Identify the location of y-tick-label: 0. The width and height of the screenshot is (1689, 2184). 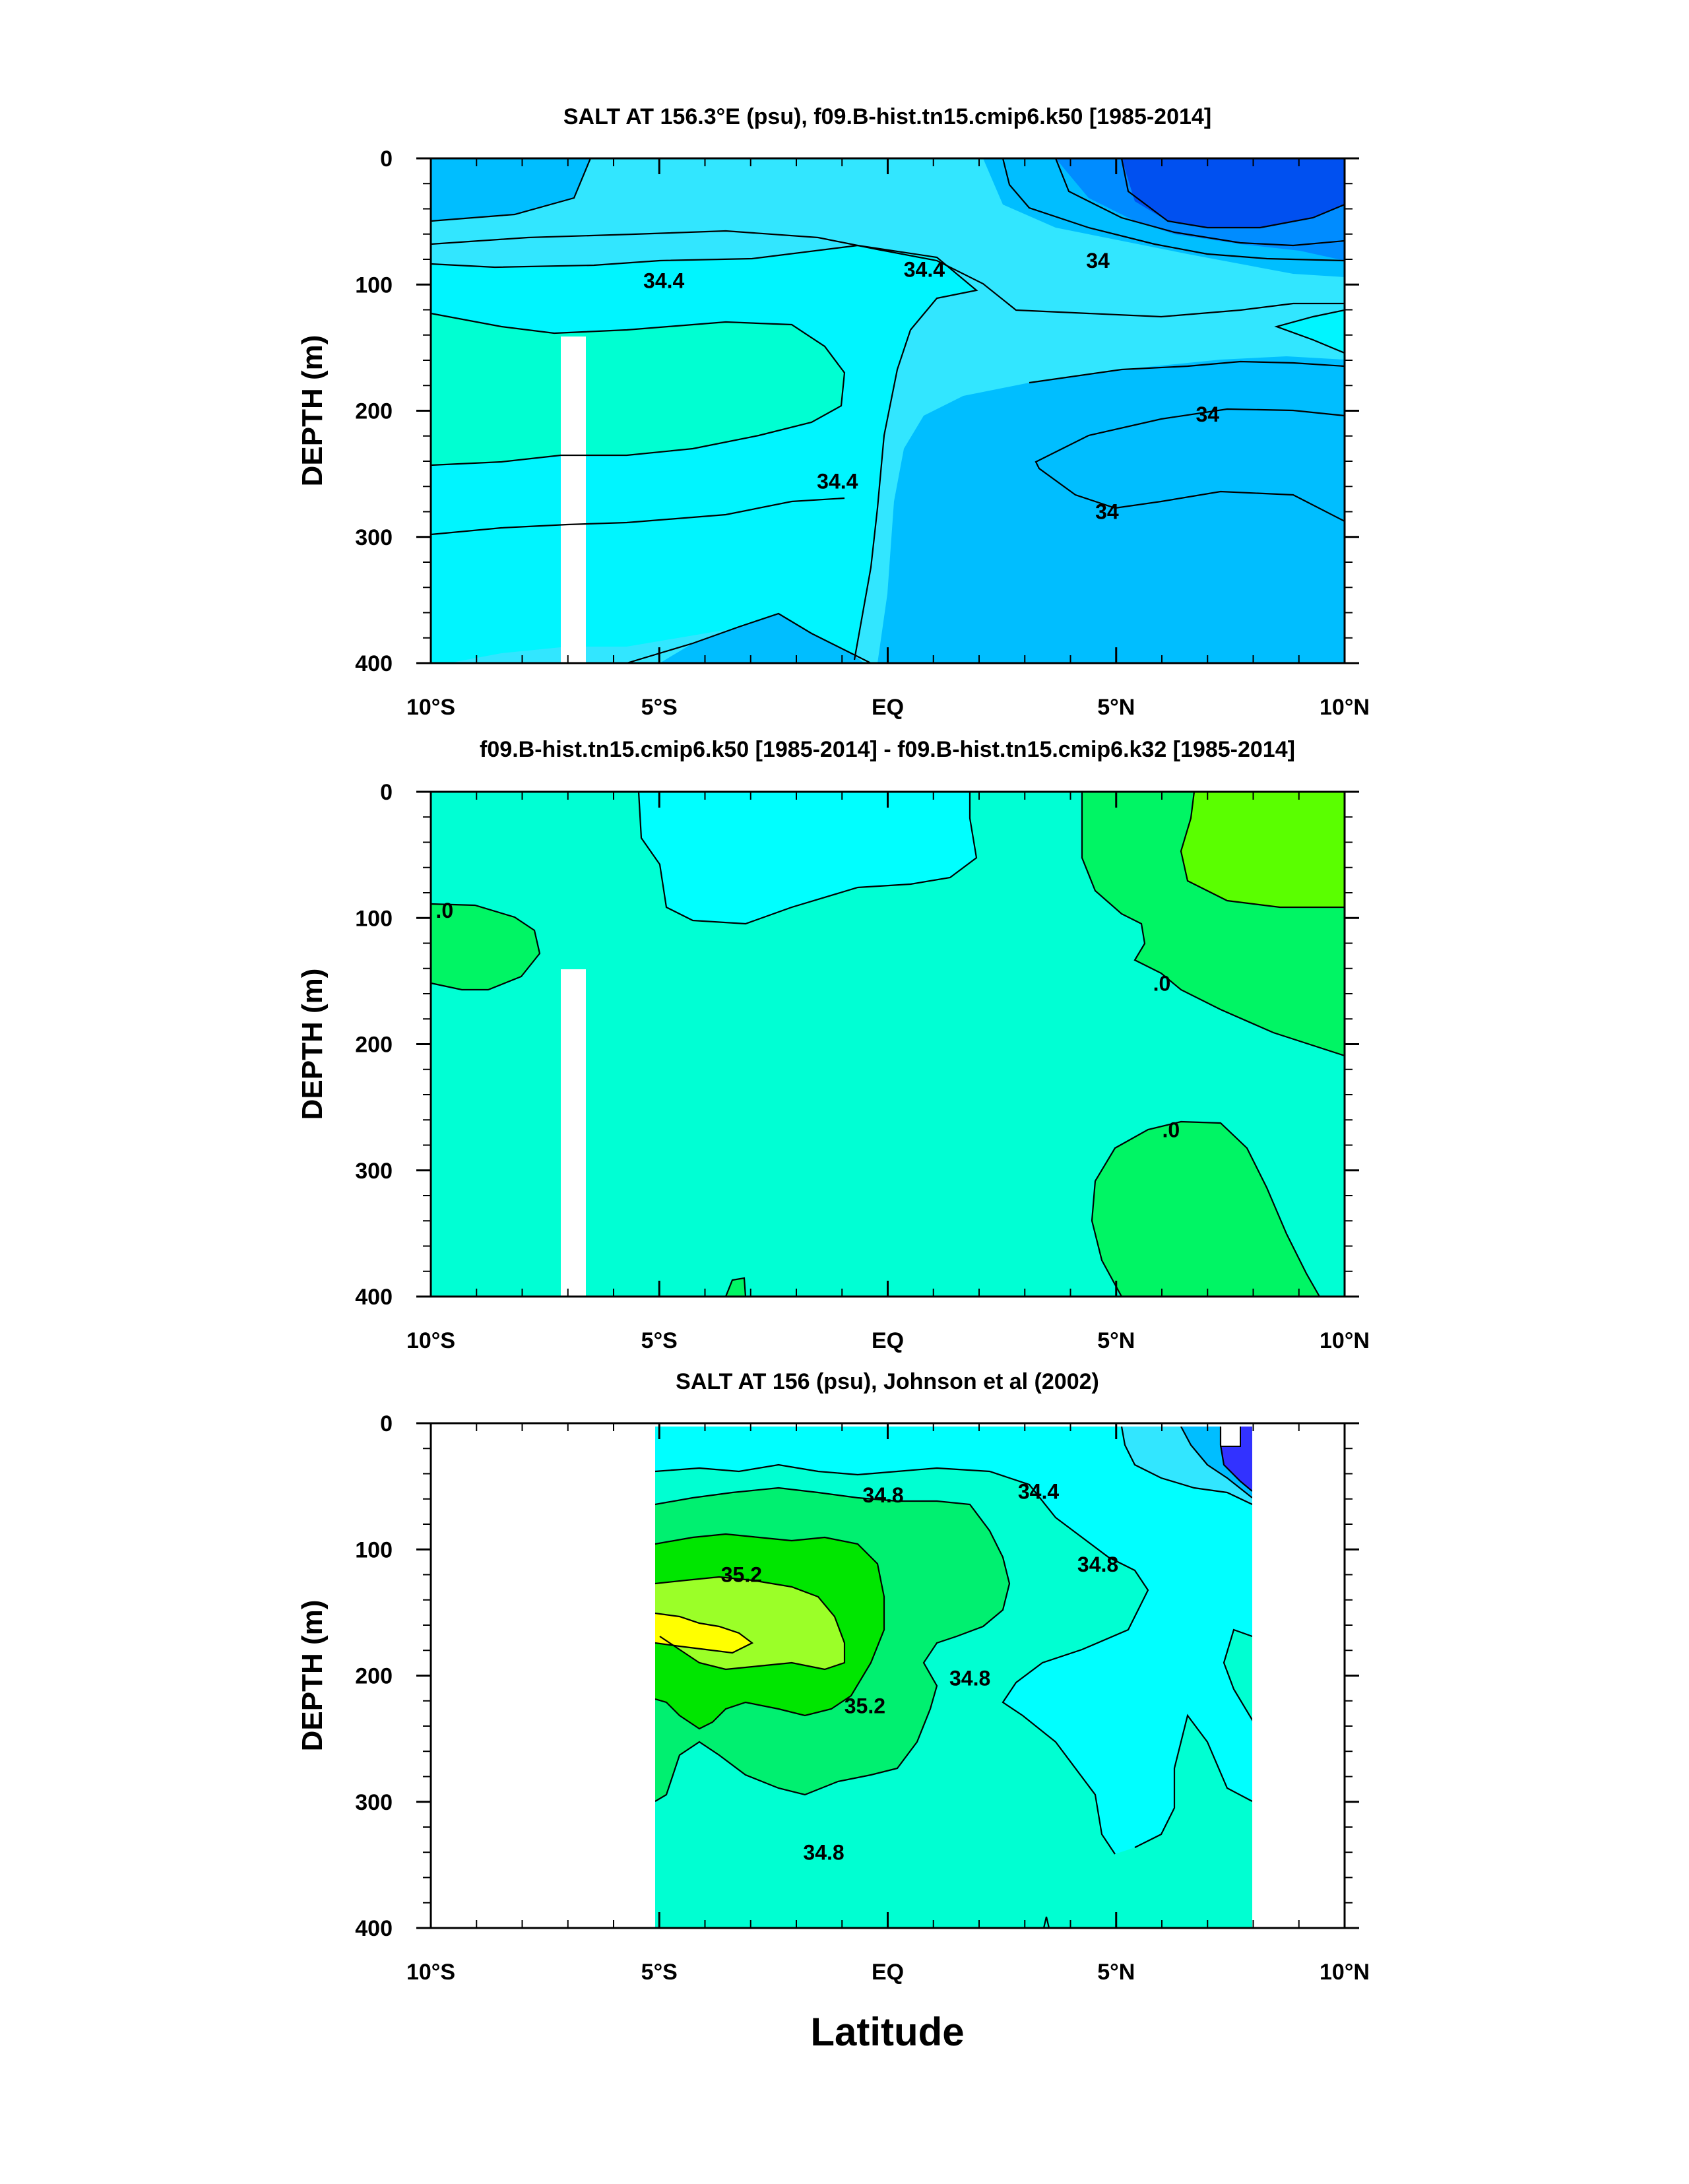
(386, 1423).